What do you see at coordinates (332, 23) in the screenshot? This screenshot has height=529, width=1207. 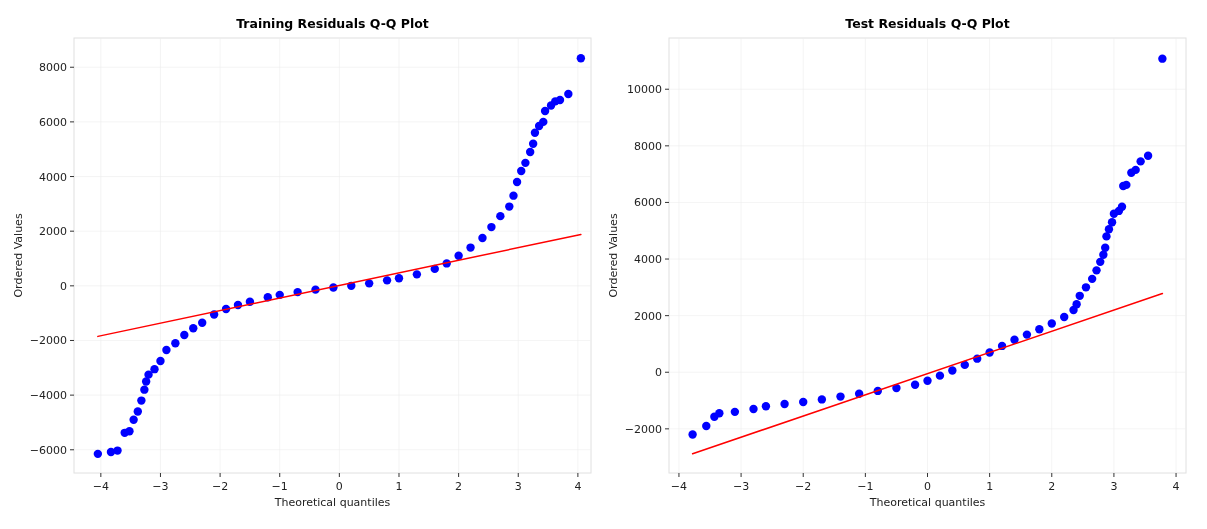 I see `chart-title: Training Residuals Q-Q Plot` at bounding box center [332, 23].